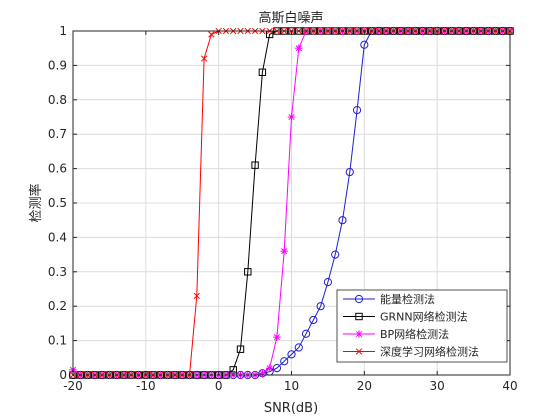 This screenshot has width=560, height=420. What do you see at coordinates (57, 341) in the screenshot?
I see `y-tick-label: 0.1` at bounding box center [57, 341].